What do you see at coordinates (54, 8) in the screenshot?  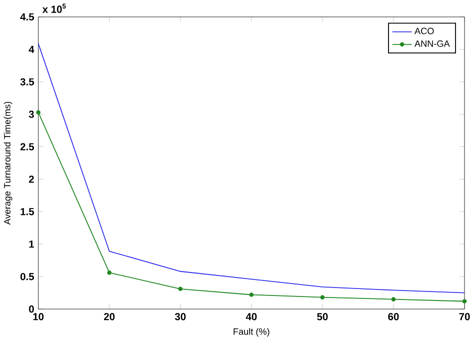 I see `text: x 10$^{5}$` at bounding box center [54, 8].